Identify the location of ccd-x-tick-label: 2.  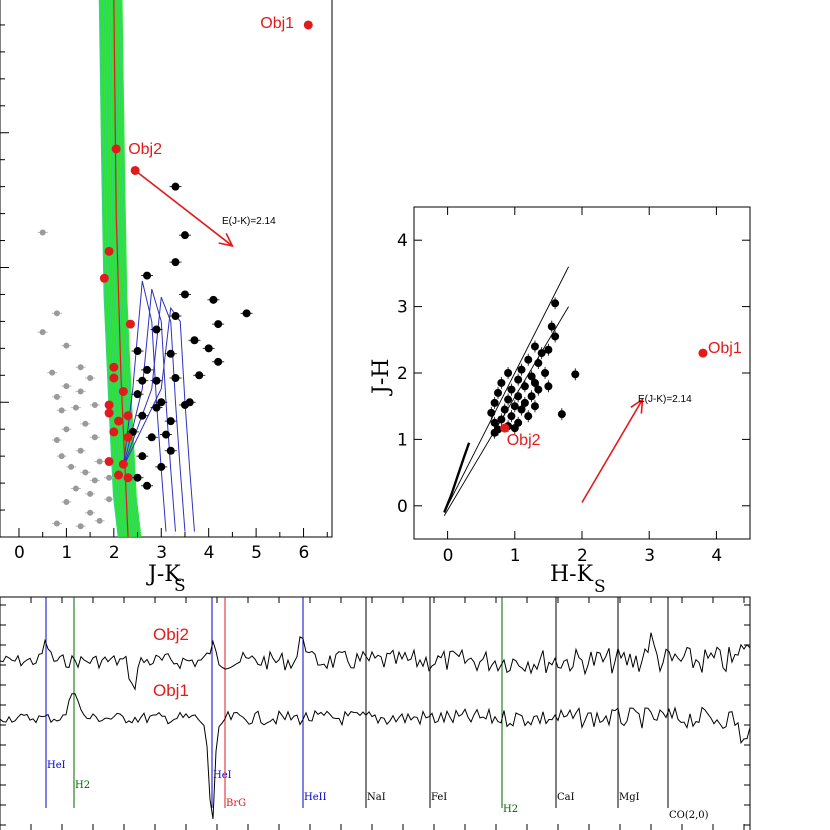
(582, 556).